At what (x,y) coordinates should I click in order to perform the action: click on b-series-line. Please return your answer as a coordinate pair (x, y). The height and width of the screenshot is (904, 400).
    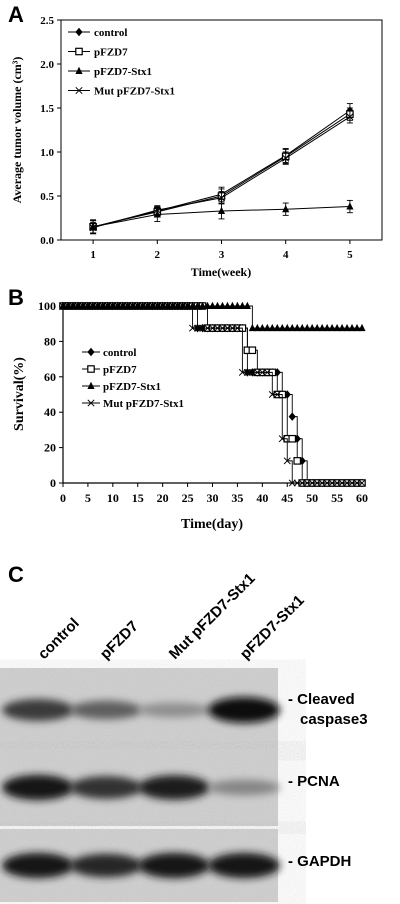
    Looking at the image, I should click on (212, 394).